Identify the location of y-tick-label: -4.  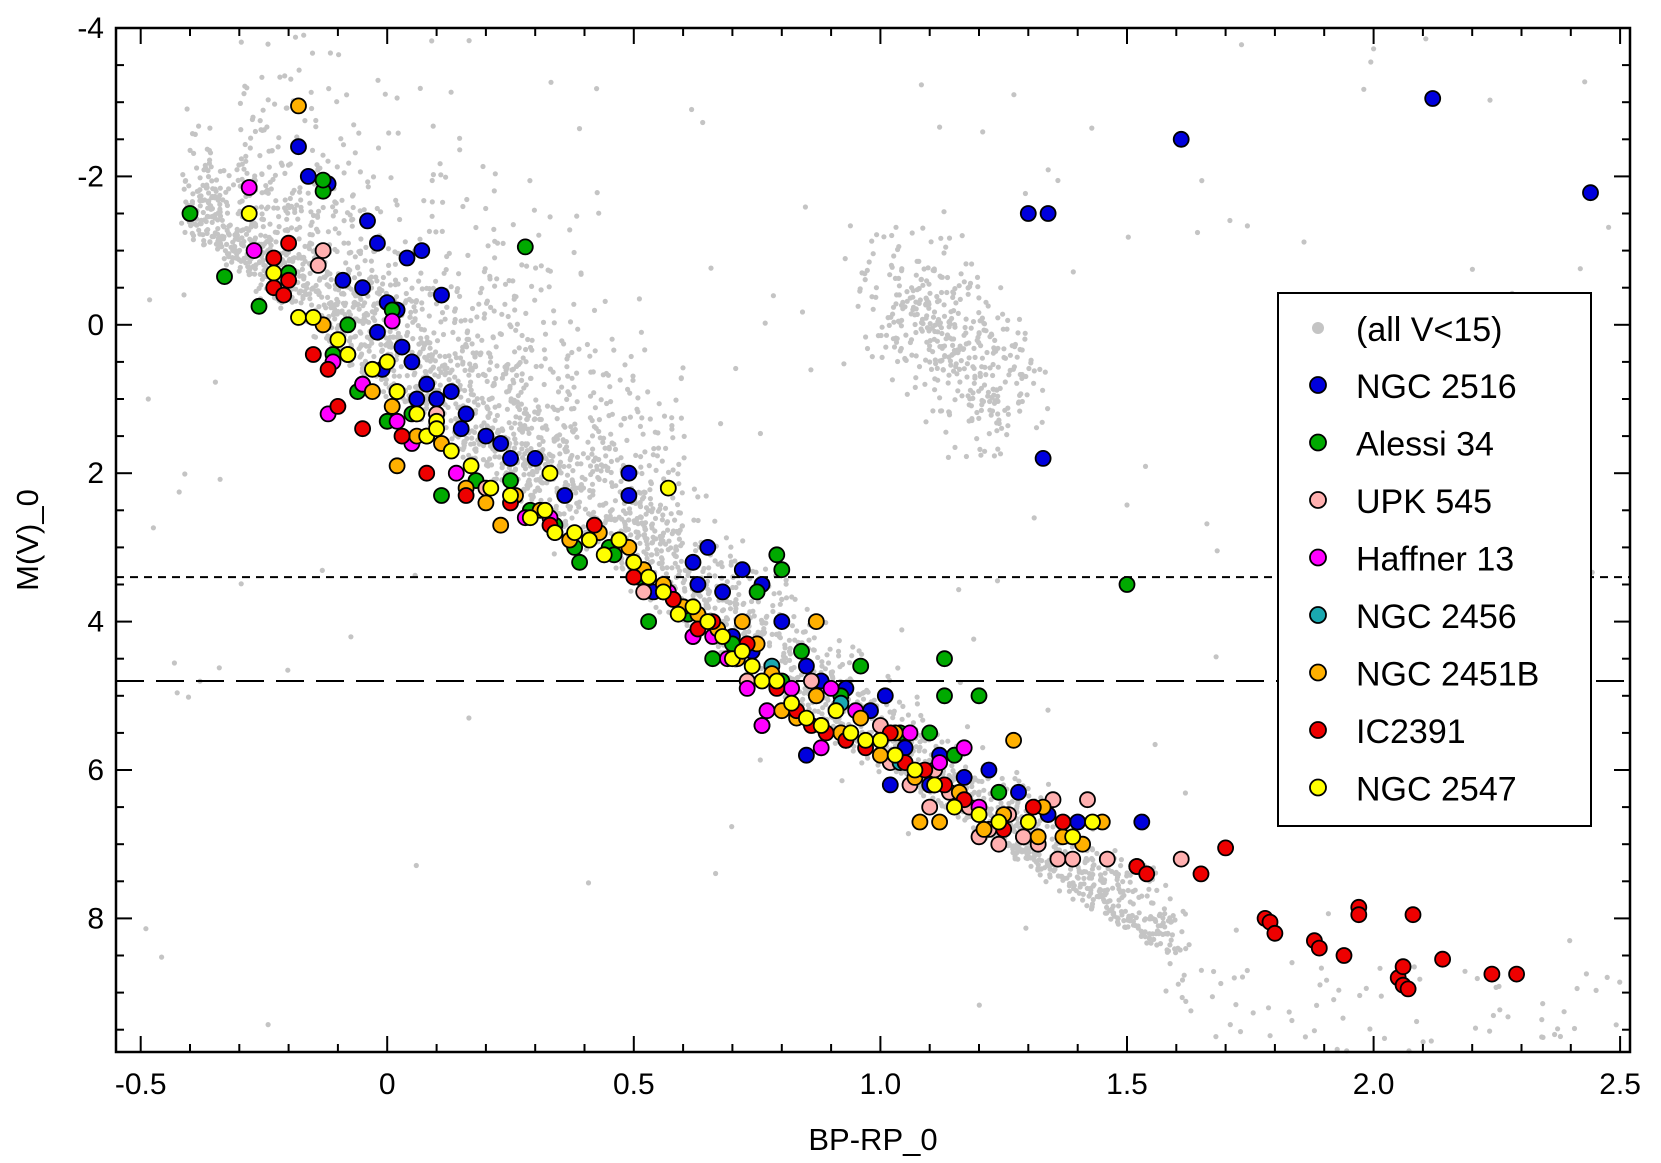
(90, 28).